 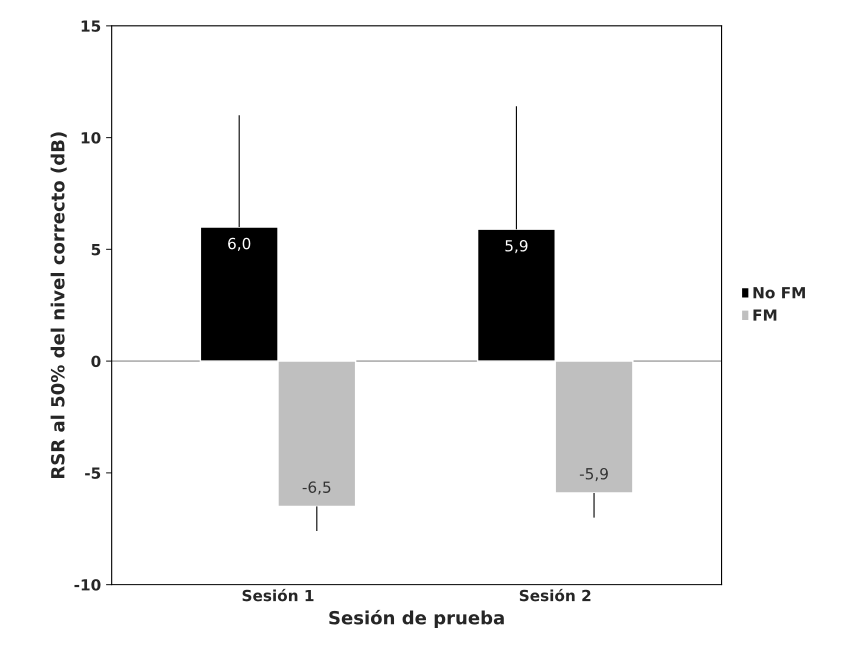 I want to click on data-label: -5,9, so click(x=594, y=475).